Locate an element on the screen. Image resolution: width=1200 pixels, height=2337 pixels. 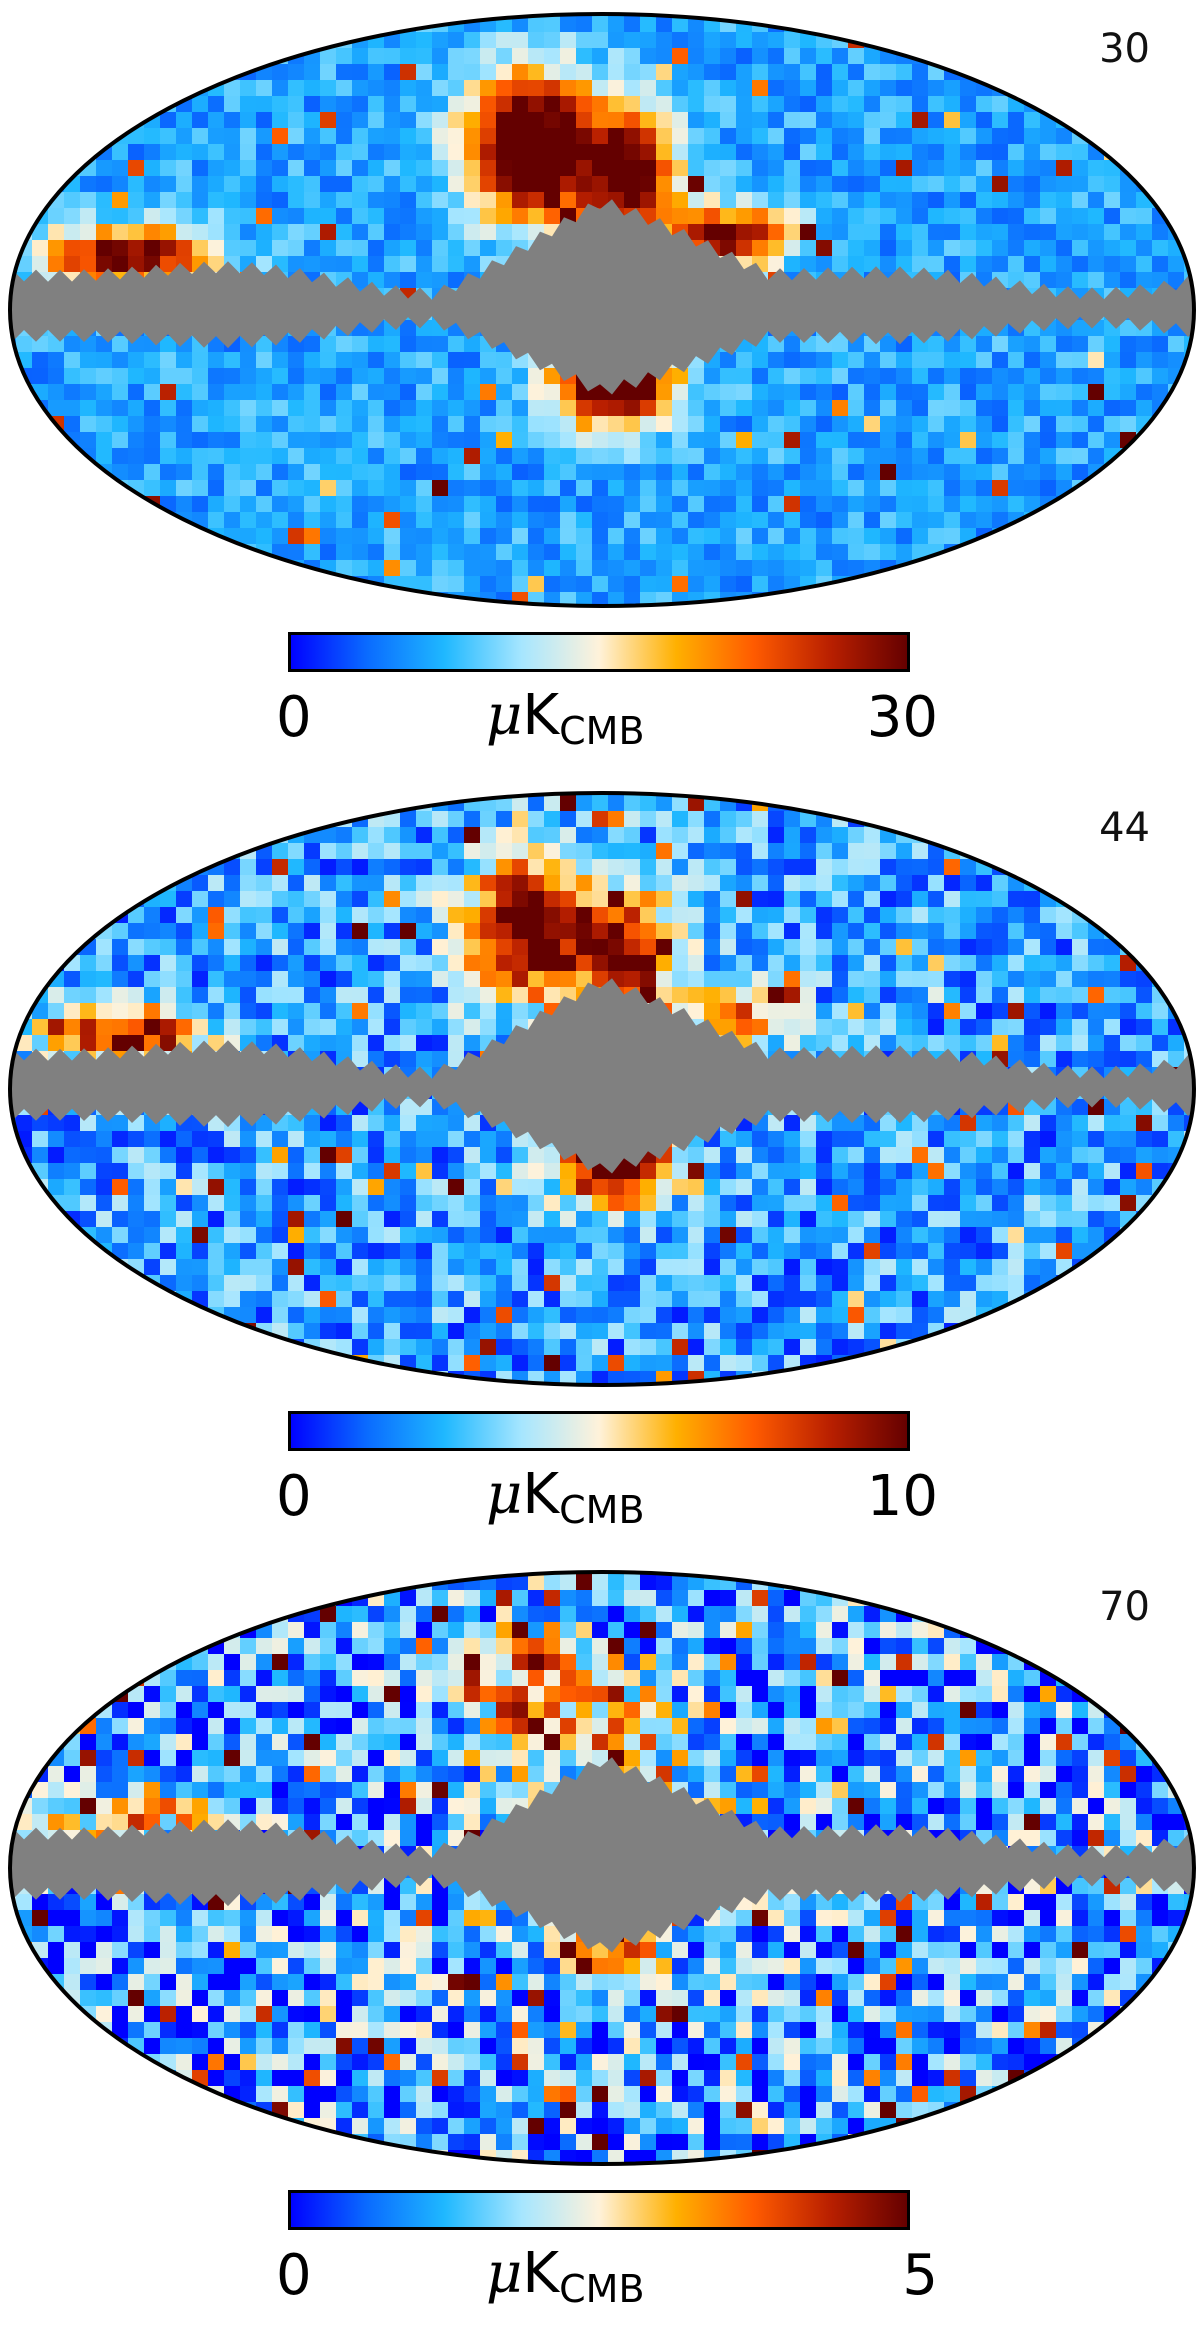
colorbar-max-label: 5 is located at coordinates (920, 2275).